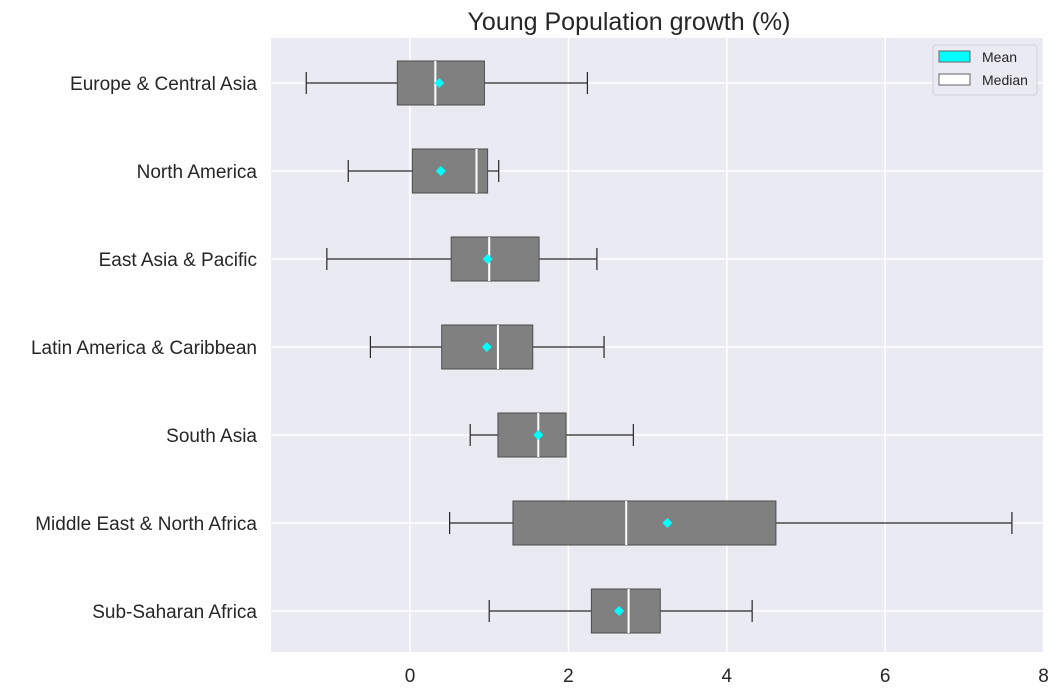 The image size is (1059, 696). What do you see at coordinates (954, 56) in the screenshot?
I see `legend-swatch-mean` at bounding box center [954, 56].